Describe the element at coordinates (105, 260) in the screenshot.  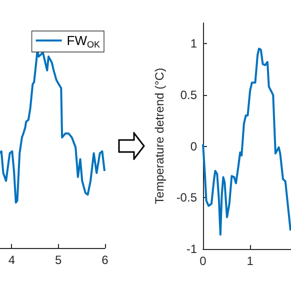
I see `x-tick-label: 6` at that location.